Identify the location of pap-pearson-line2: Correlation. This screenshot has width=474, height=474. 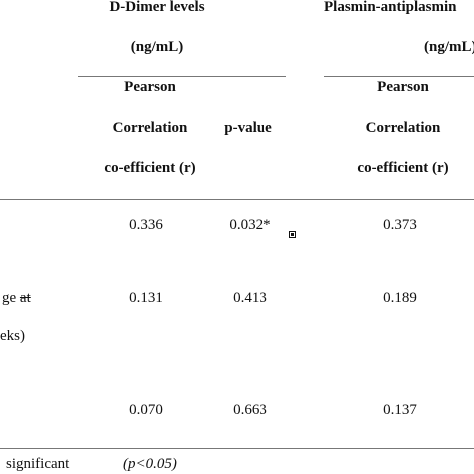
(403, 128).